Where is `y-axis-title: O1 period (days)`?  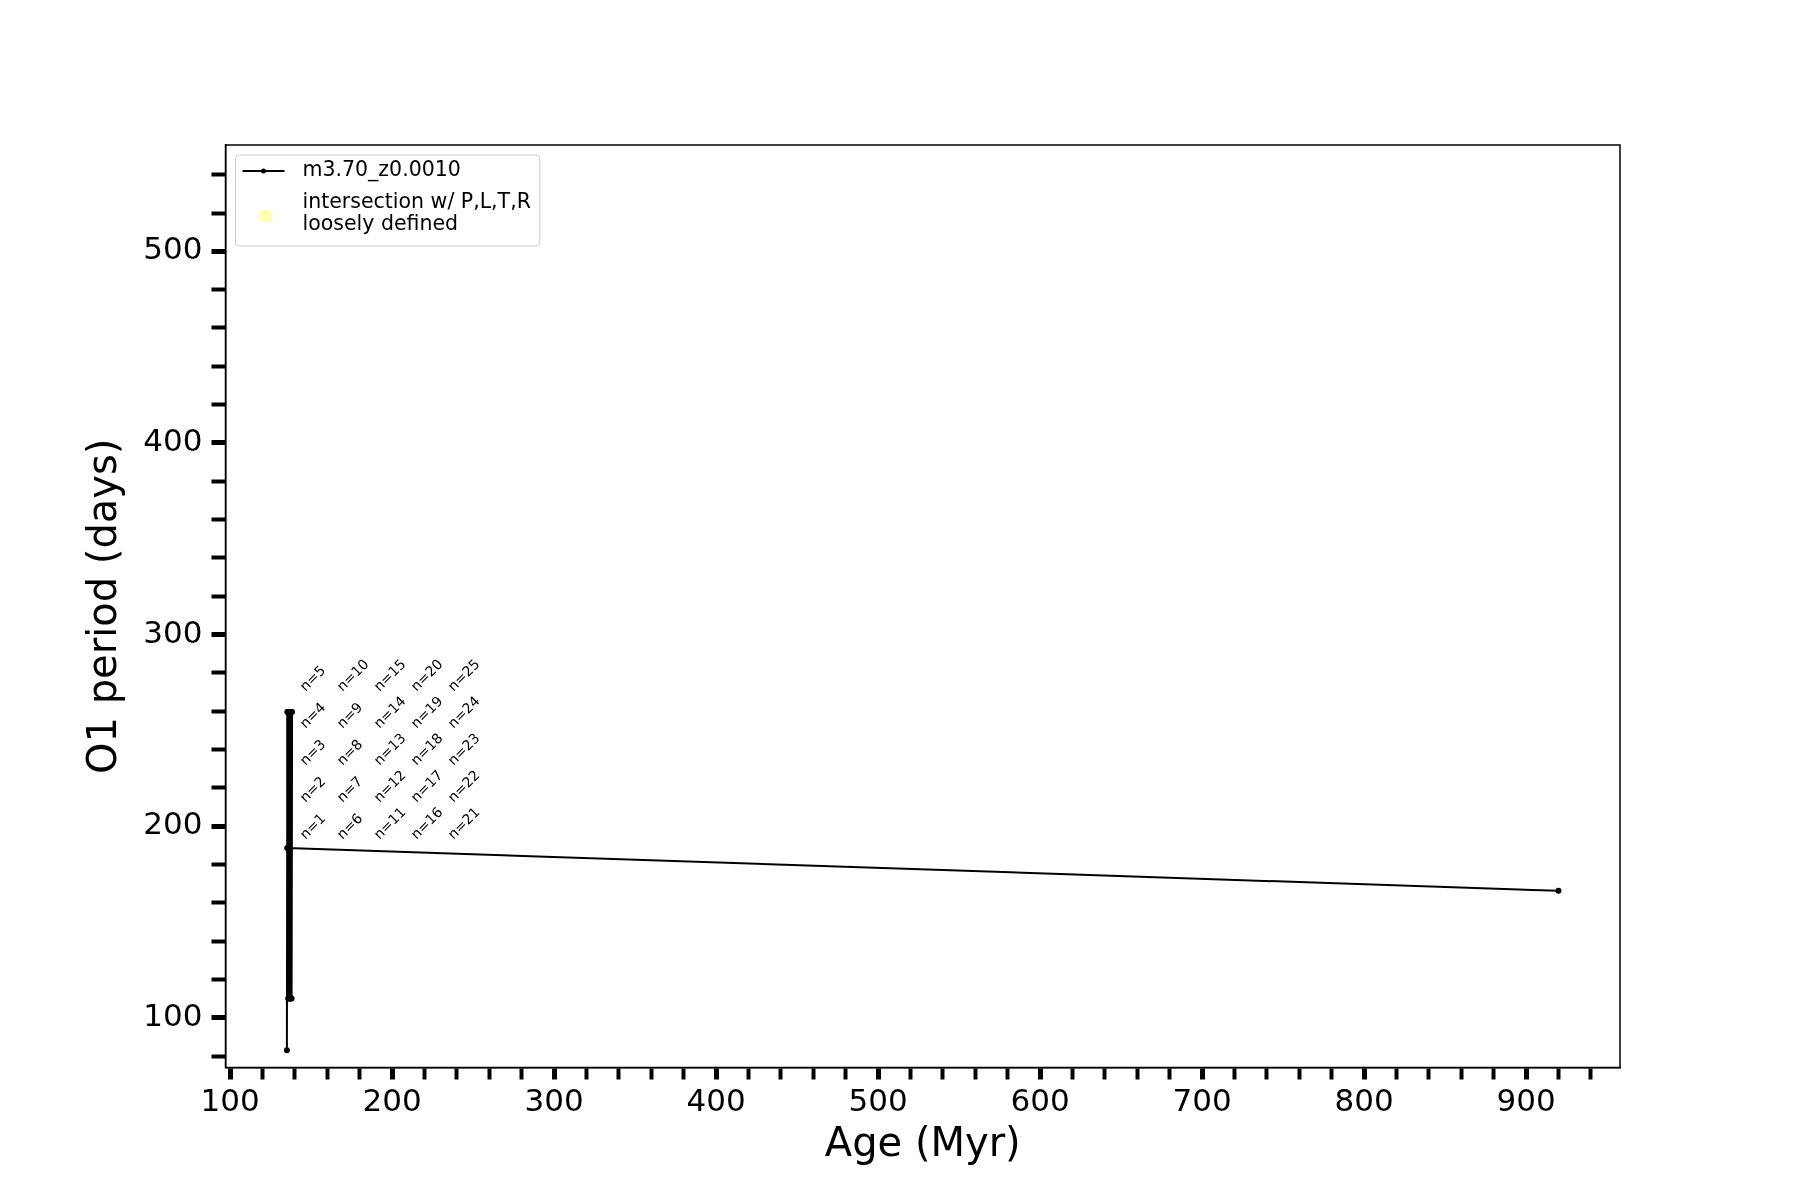
y-axis-title: O1 period (days) is located at coordinates (102, 606).